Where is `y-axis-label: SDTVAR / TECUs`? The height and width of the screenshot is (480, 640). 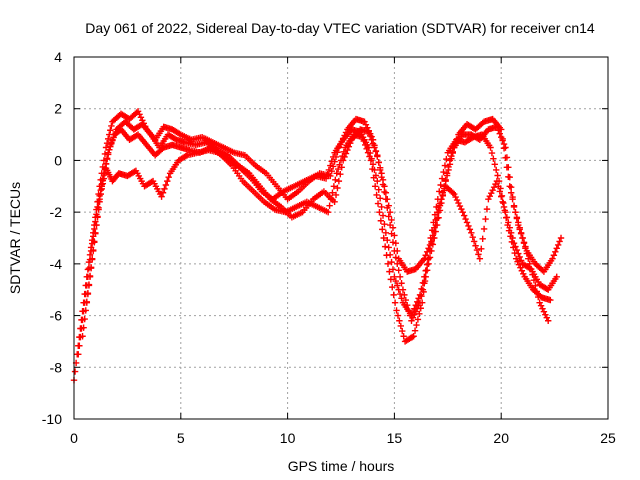 y-axis-label: SDTVAR / TECUs is located at coordinates (15, 238).